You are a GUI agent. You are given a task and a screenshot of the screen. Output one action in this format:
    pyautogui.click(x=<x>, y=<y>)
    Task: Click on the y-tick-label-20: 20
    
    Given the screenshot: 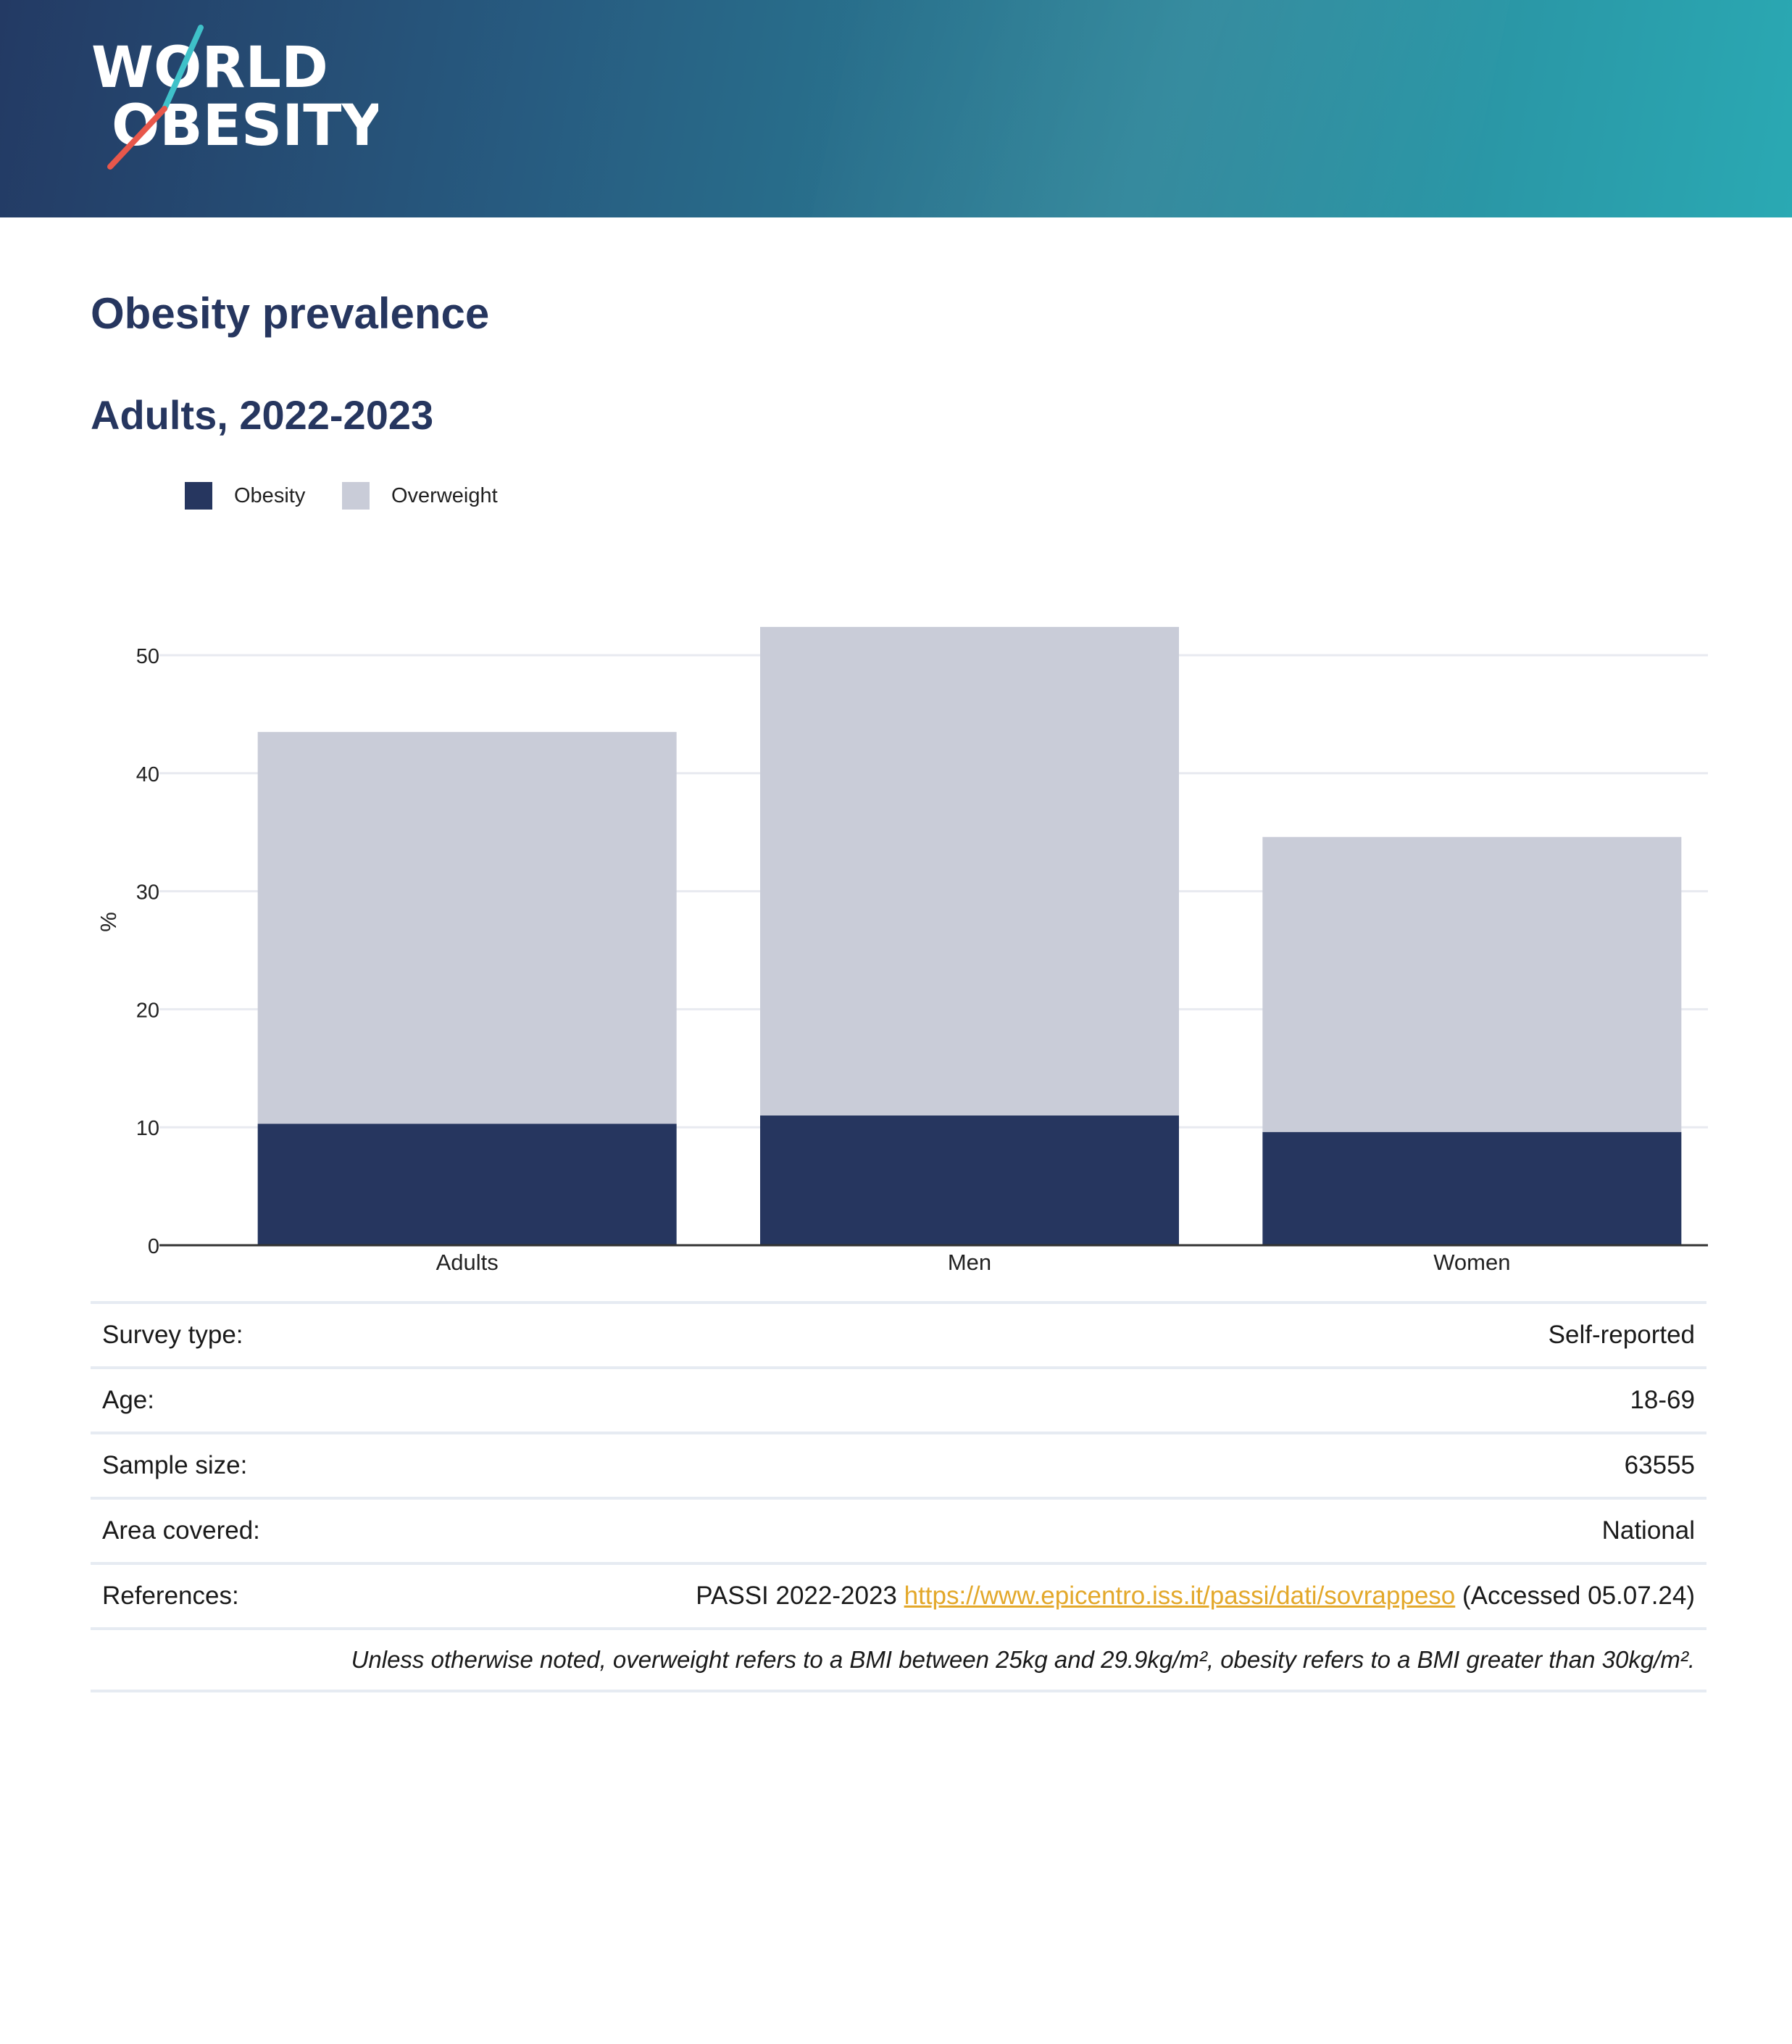 What is the action you would take?
    pyautogui.click(x=147, y=1011)
    